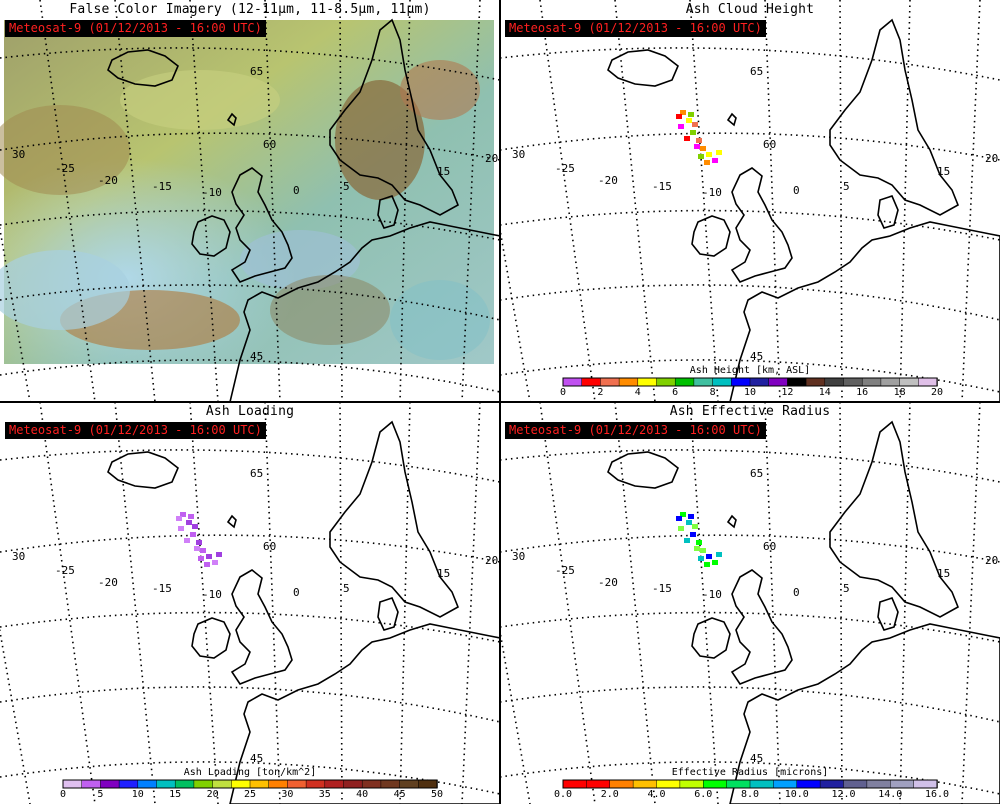 The image size is (1000, 804). I want to click on colorbar, so click(250, 784).